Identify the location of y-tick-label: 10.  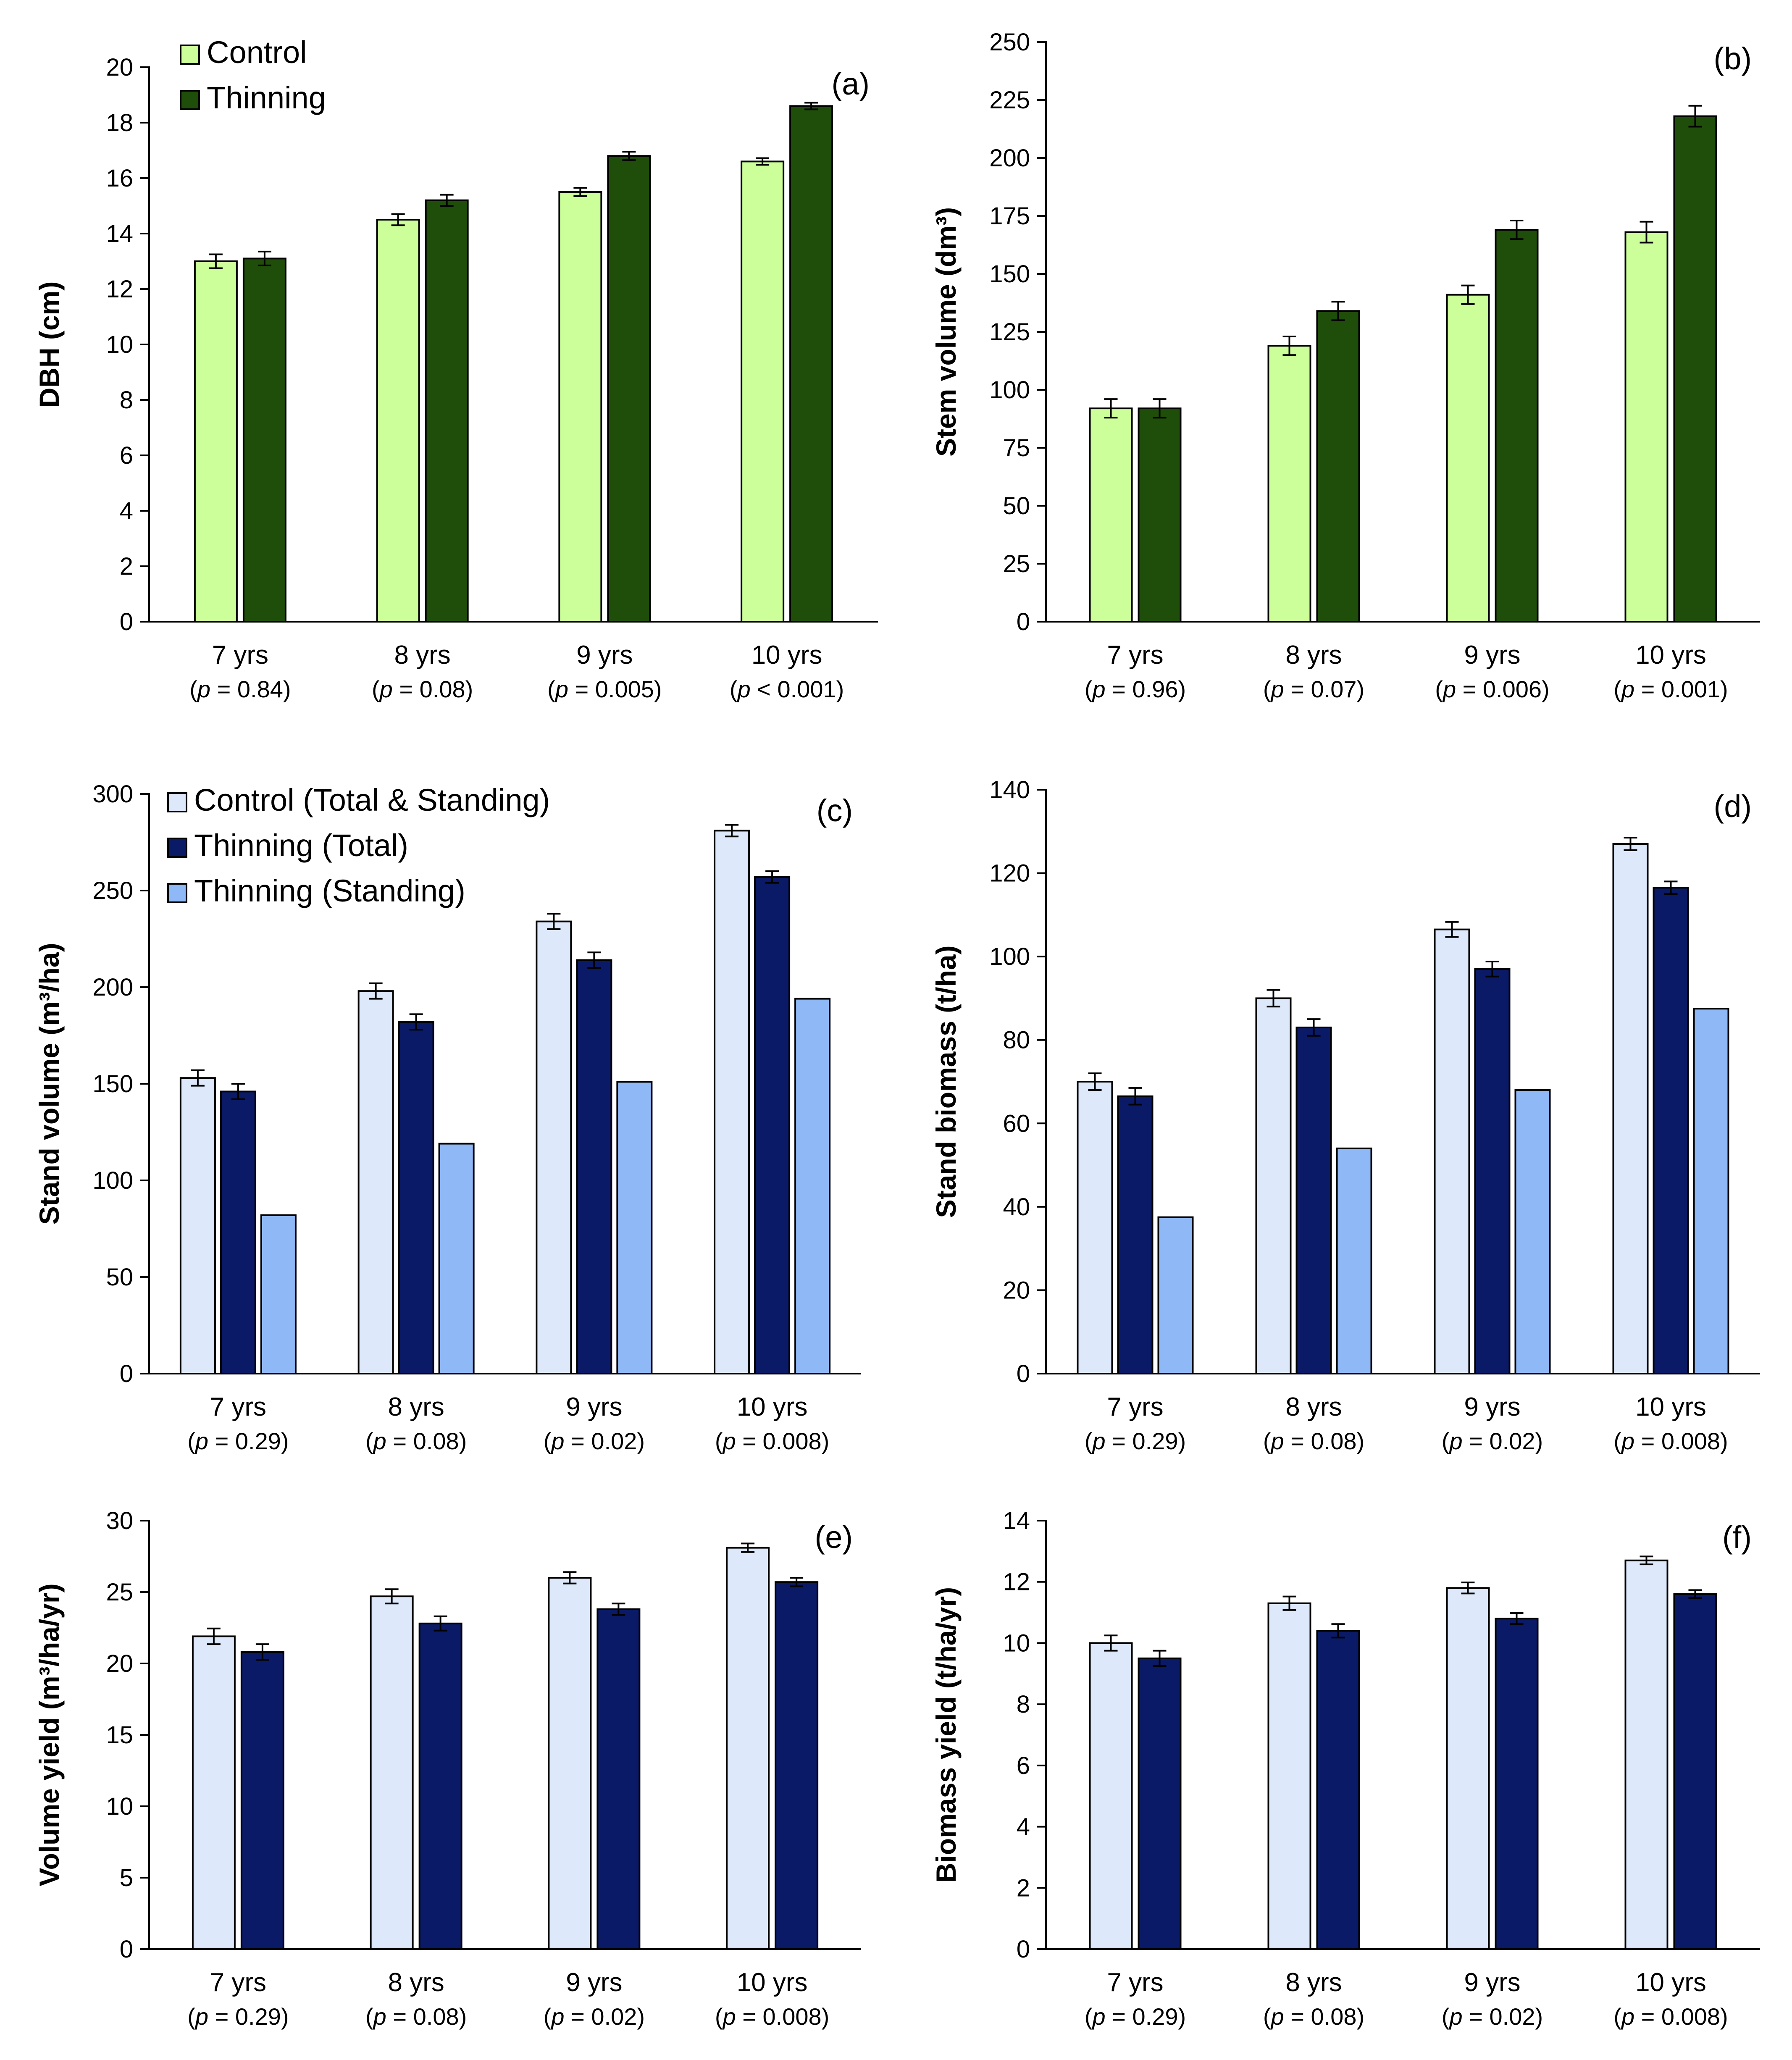
(119, 1806).